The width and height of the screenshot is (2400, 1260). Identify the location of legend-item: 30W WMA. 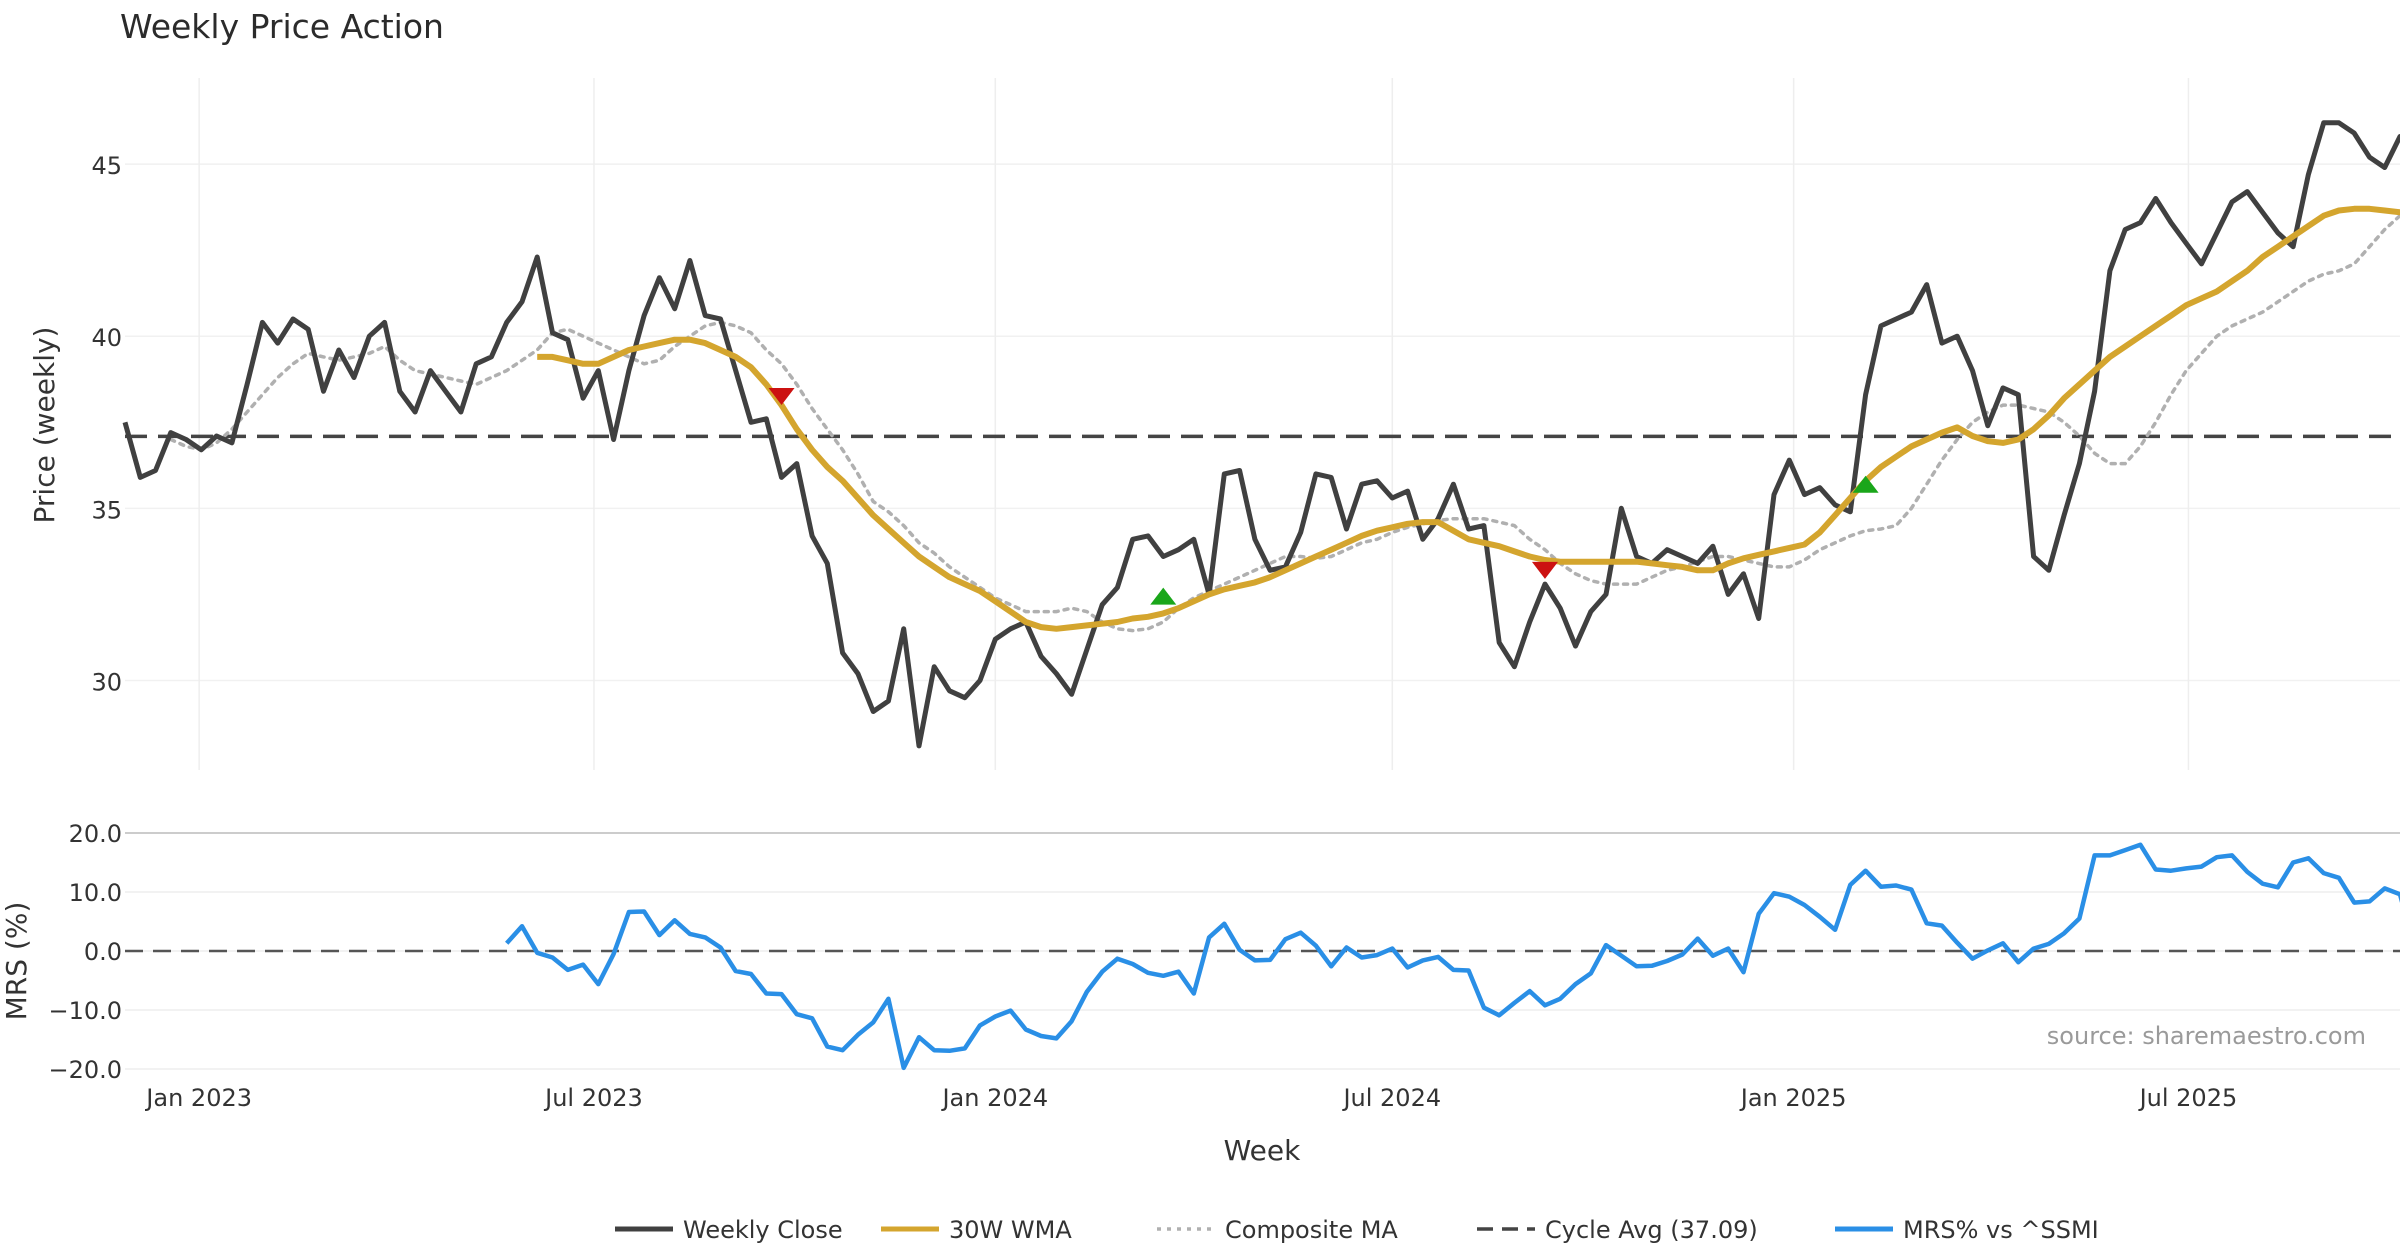
(976, 1230).